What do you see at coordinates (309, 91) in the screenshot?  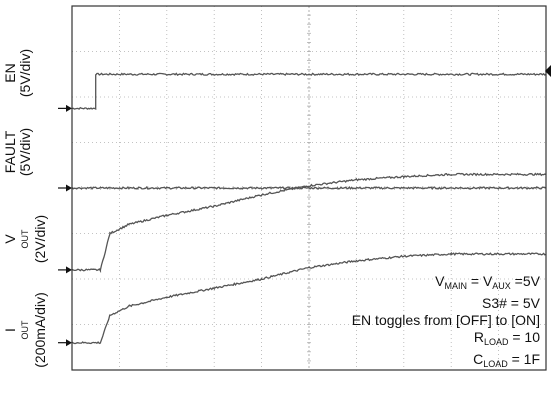 I see `trace-en` at bounding box center [309, 91].